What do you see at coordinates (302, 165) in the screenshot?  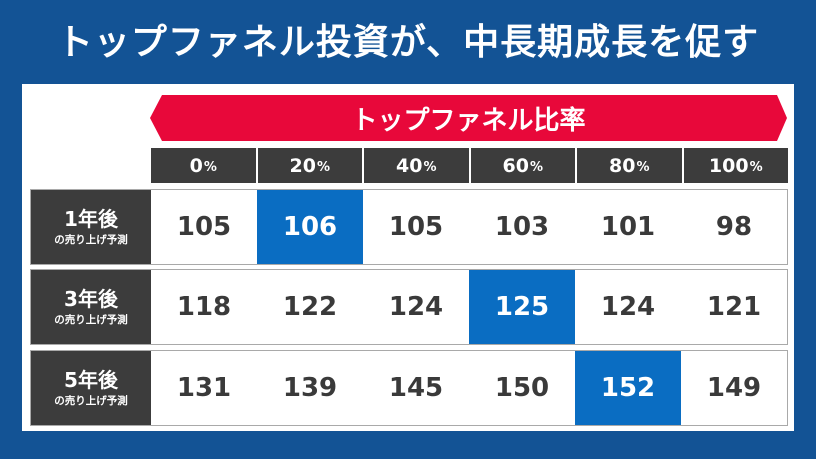 I see `column-header-value: 20` at bounding box center [302, 165].